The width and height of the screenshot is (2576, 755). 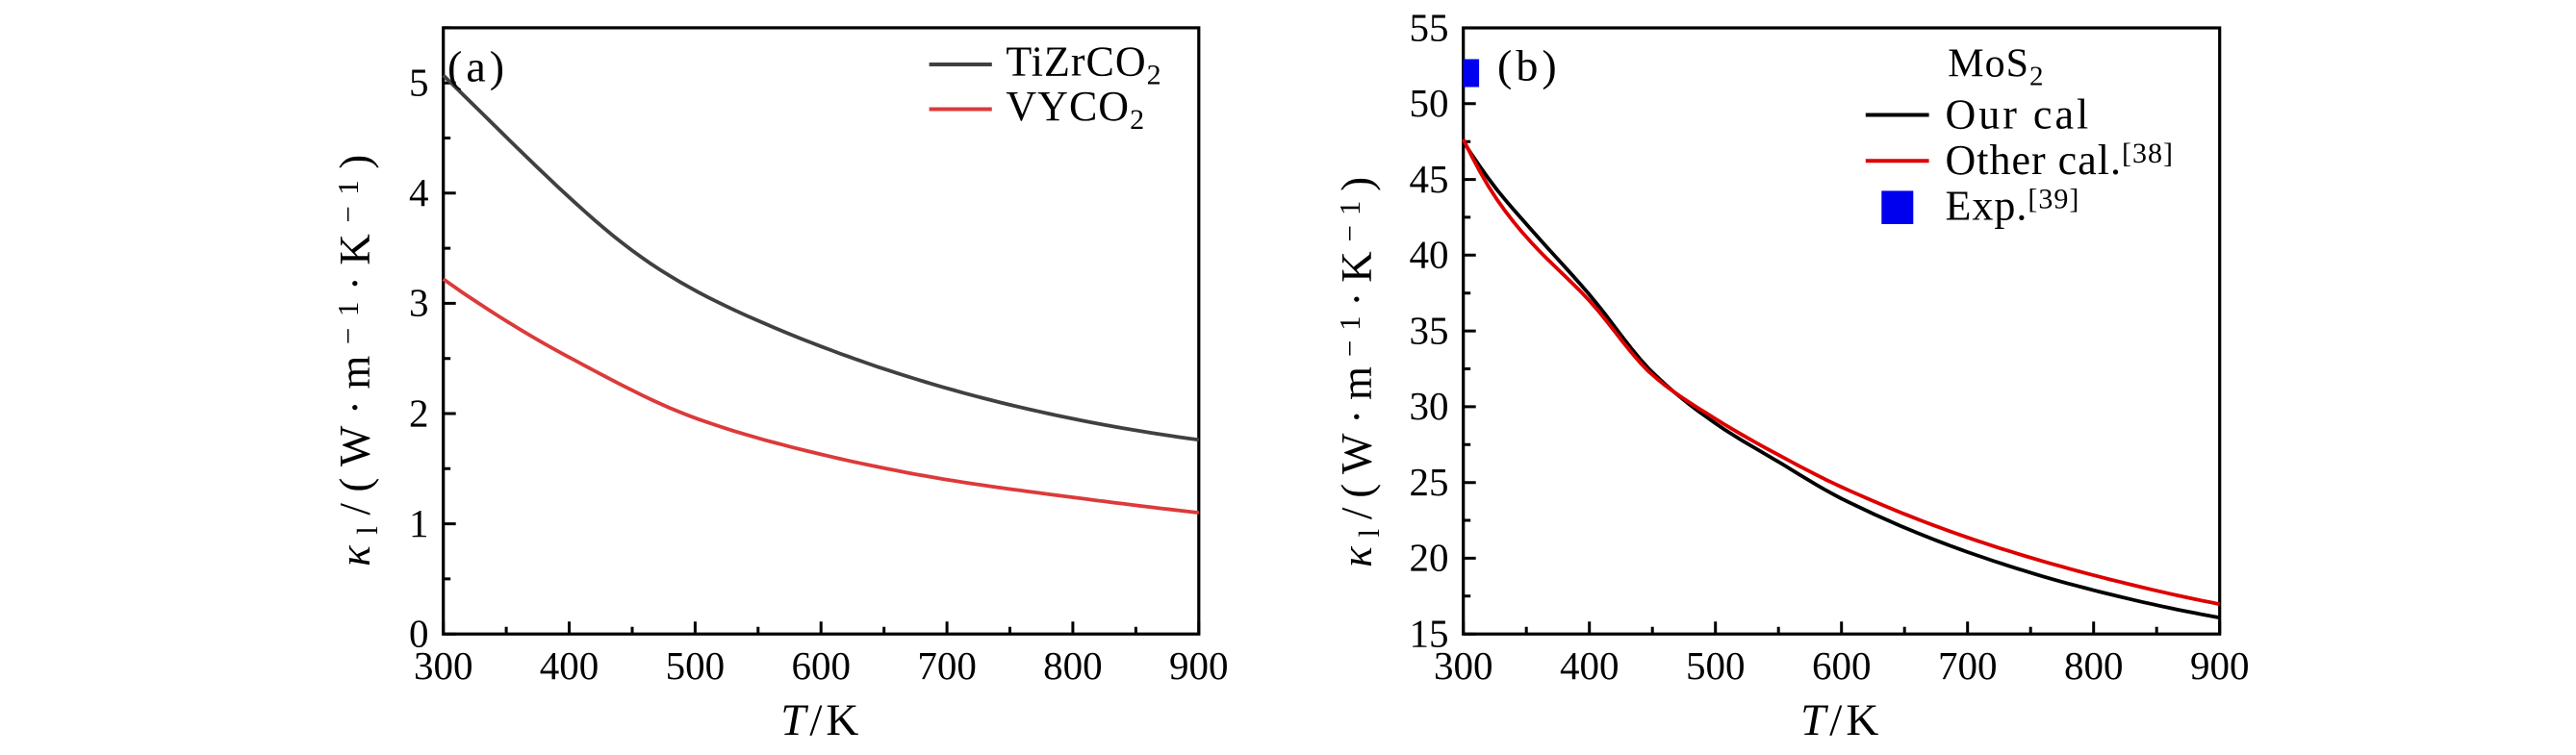 What do you see at coordinates (1996, 66) in the screenshot?
I see `svg-text: MoS2` at bounding box center [1996, 66].